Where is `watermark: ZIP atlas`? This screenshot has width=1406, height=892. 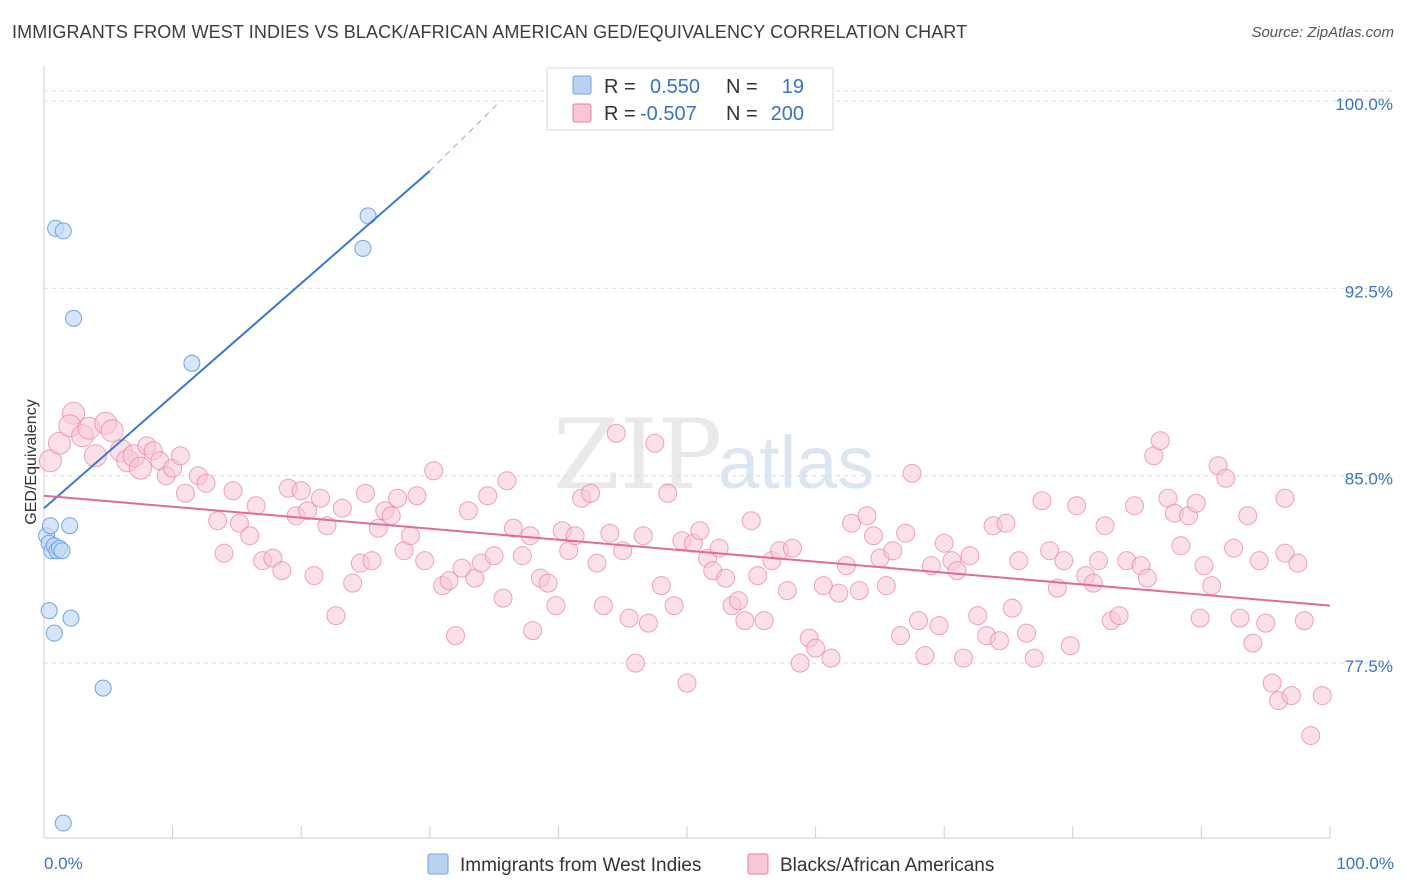 watermark: ZIP atlas is located at coordinates (713, 455).